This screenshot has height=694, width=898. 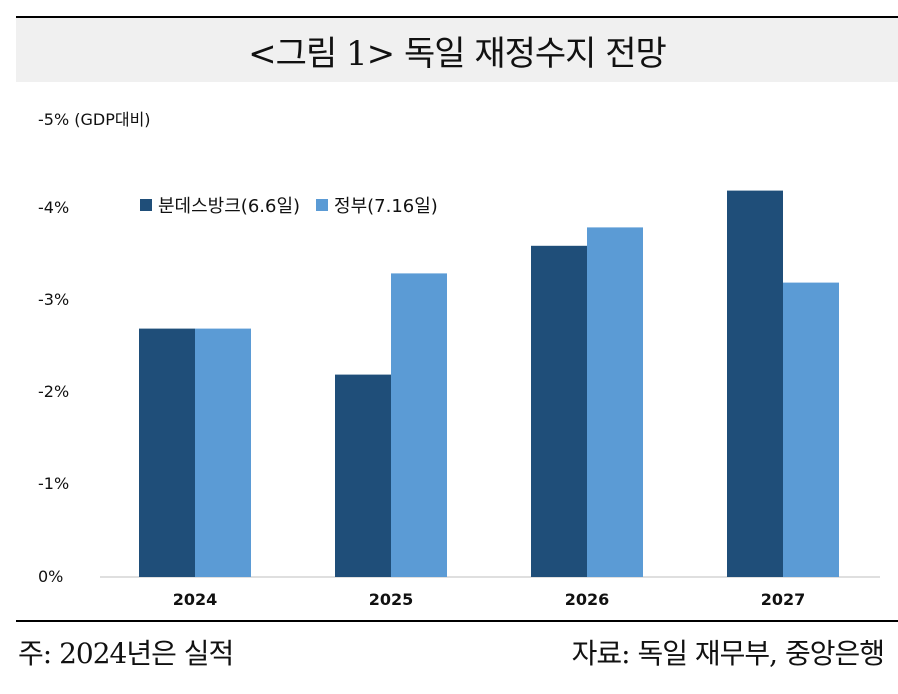 What do you see at coordinates (587, 599) in the screenshot?
I see `x-tick-label: 2026` at bounding box center [587, 599].